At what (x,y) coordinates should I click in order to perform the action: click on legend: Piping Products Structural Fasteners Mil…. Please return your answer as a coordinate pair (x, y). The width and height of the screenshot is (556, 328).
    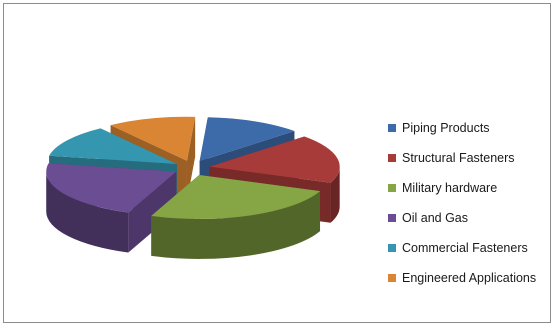
    Looking at the image, I should click on (462, 210).